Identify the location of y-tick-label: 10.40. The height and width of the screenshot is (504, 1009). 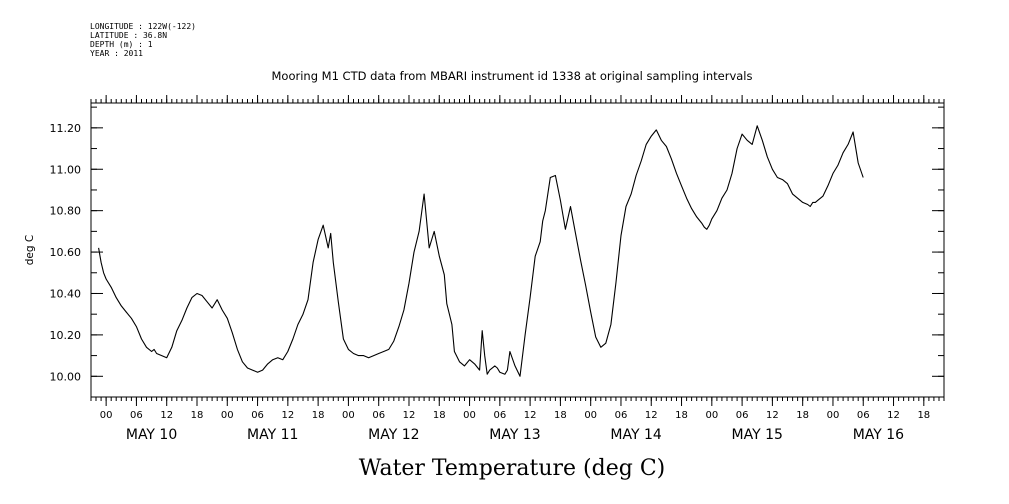
(66, 293).